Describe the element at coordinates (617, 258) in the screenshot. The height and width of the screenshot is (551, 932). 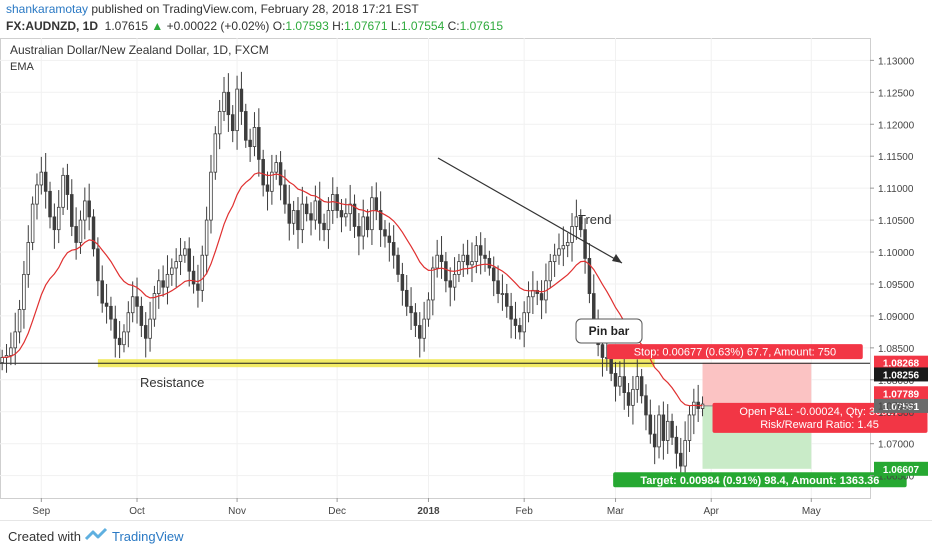
I see `trend-arrow-icon` at that location.